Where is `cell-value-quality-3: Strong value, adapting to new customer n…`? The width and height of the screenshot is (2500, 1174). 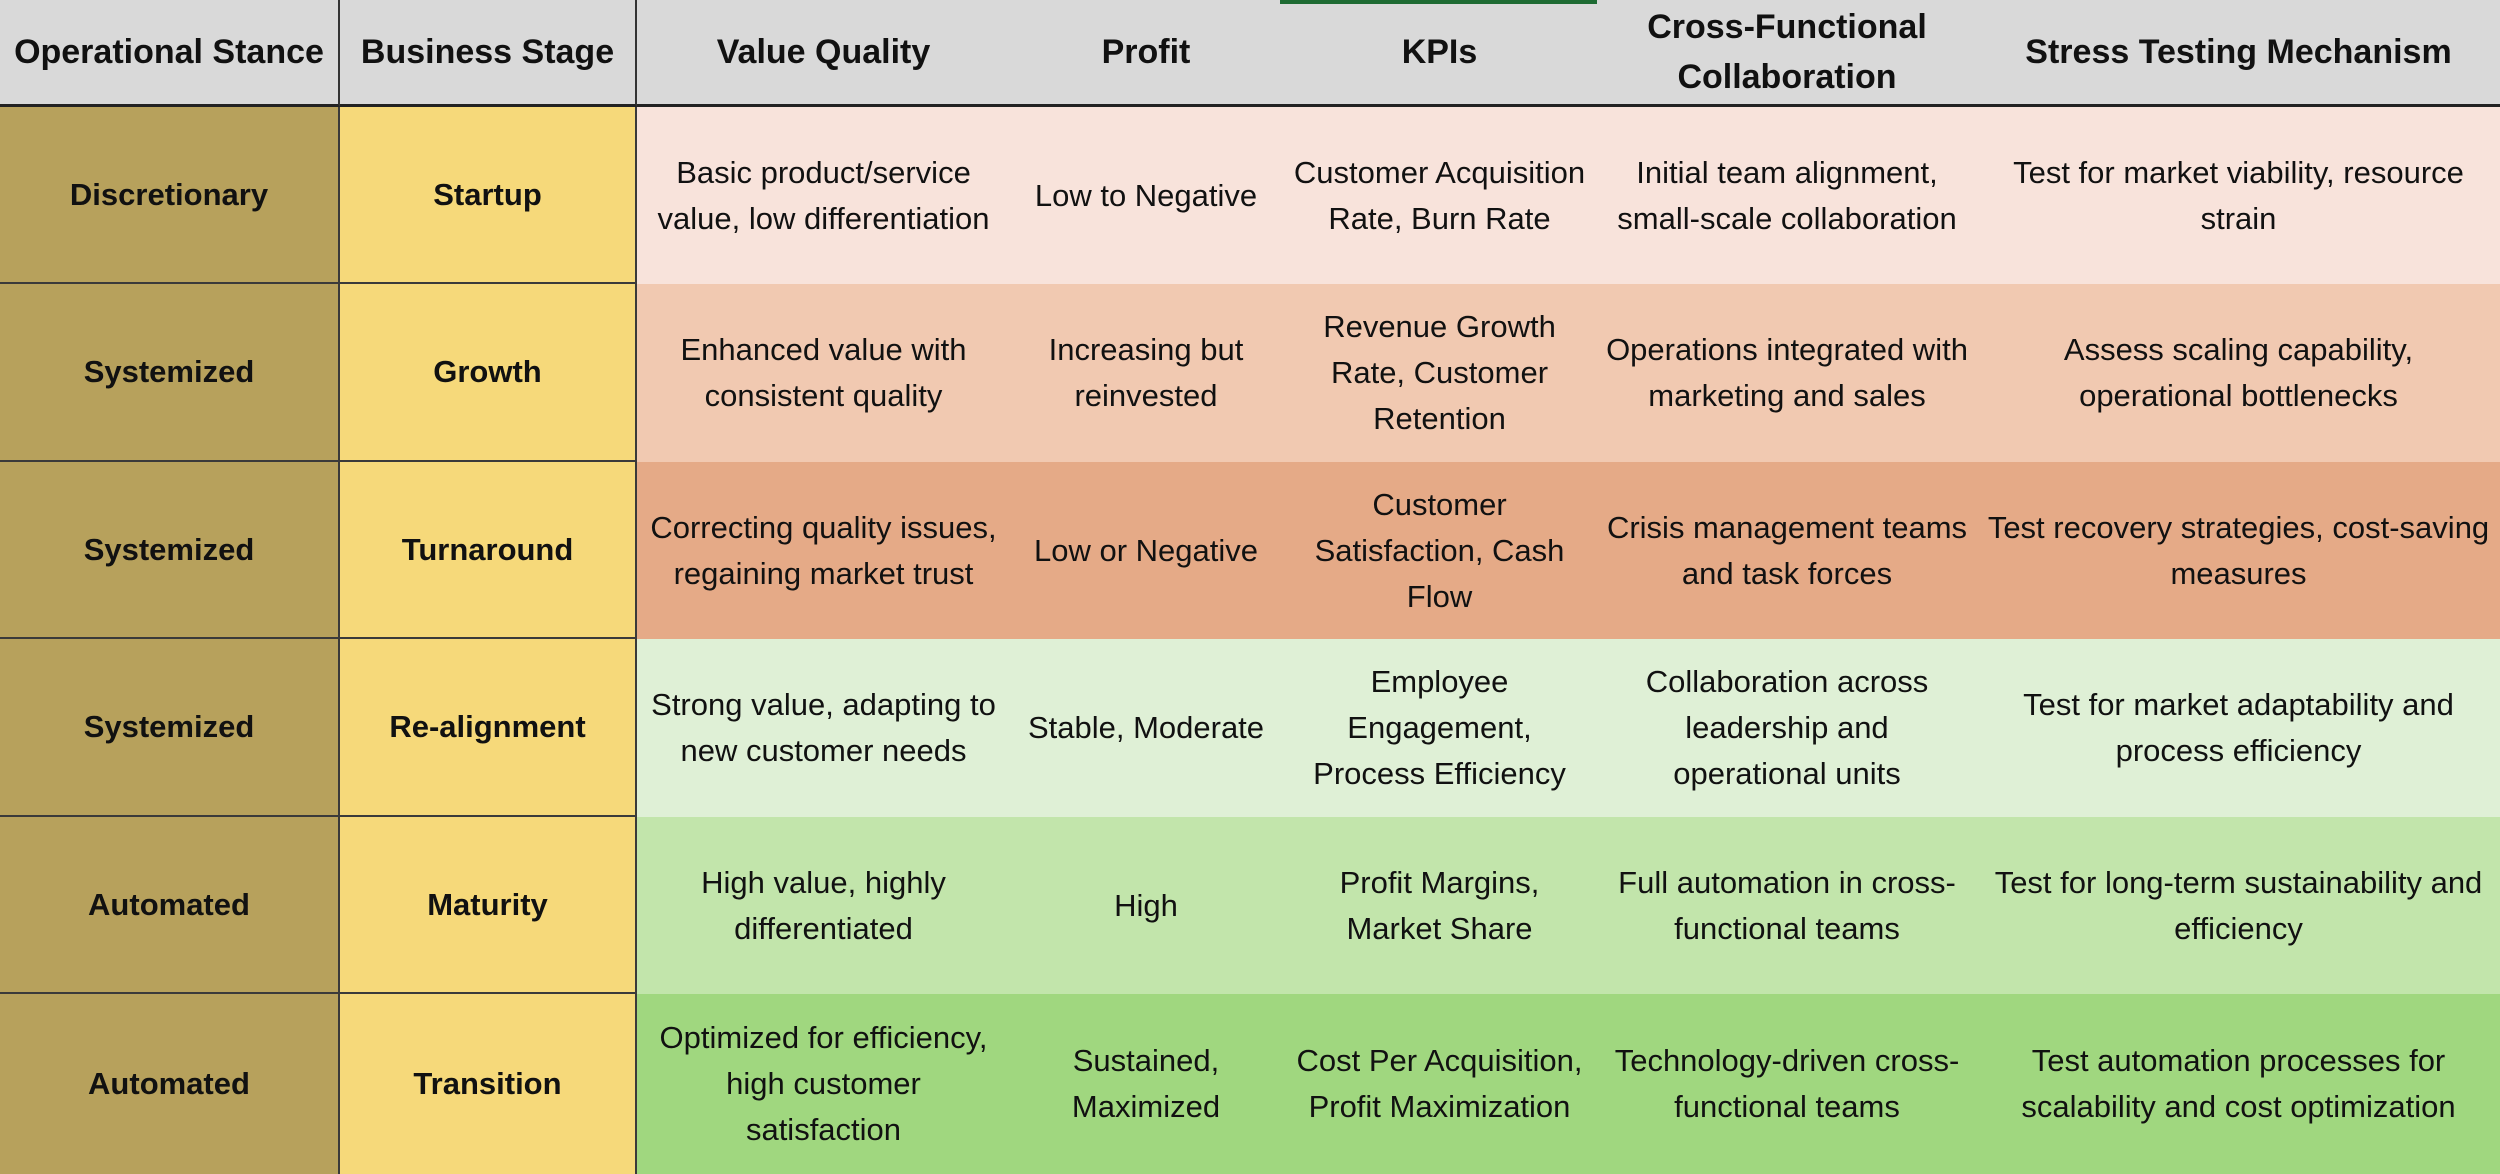
cell-value-quality-3: Strong value, adapting to new customer n… is located at coordinates (823, 728).